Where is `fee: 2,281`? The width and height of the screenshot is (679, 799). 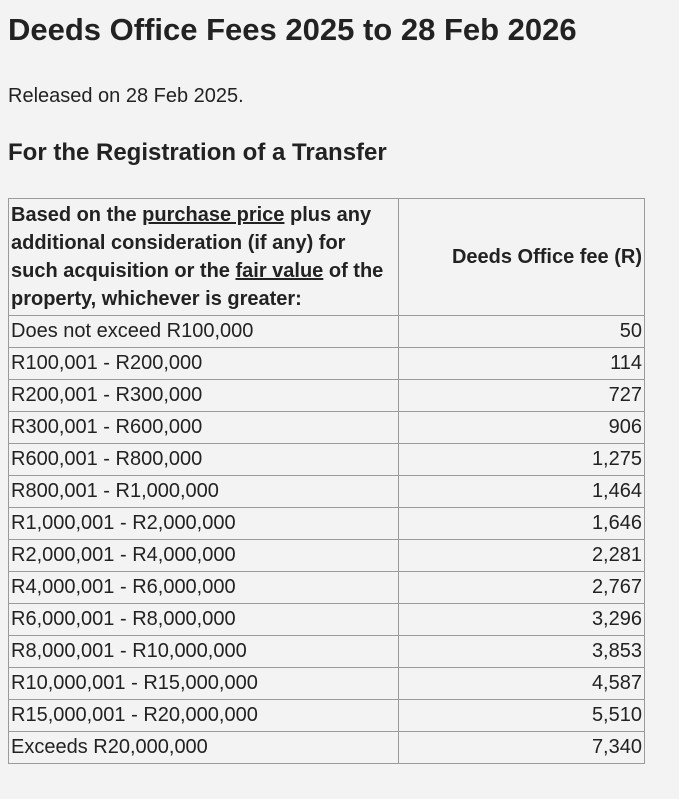 fee: 2,281 is located at coordinates (521, 555).